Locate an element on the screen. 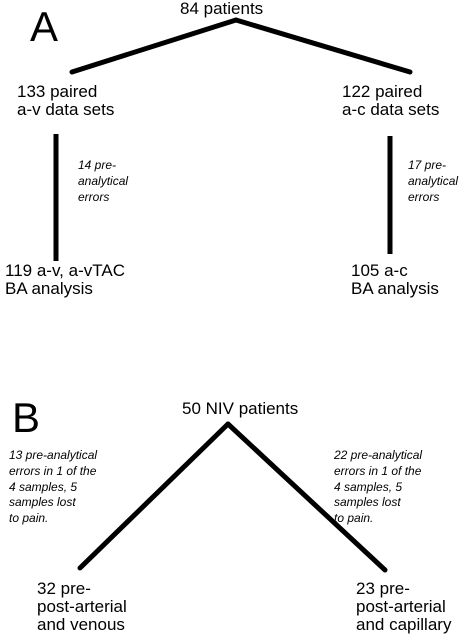 Image resolution: width=474 pixels, height=642 pixels. a-left-node: 133 paired a-v data sets is located at coordinates (66, 100).